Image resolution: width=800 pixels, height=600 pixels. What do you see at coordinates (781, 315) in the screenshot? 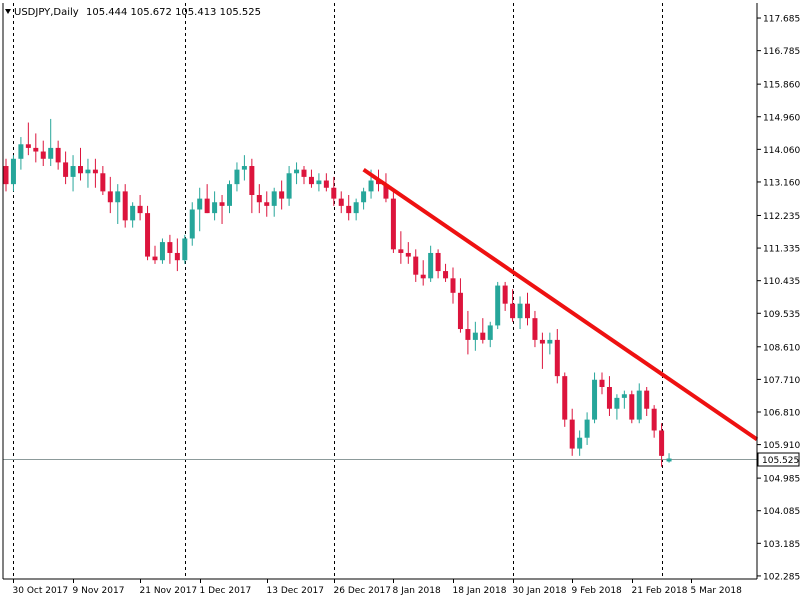
I see `price-tick-label: 109.535` at bounding box center [781, 315].